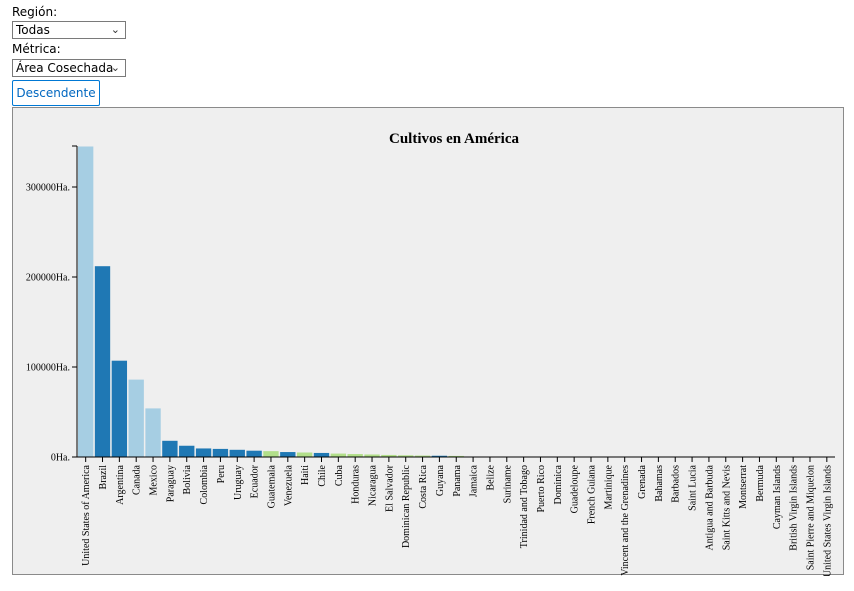  I want to click on x-tick-label: Grenada, so click(642, 481).